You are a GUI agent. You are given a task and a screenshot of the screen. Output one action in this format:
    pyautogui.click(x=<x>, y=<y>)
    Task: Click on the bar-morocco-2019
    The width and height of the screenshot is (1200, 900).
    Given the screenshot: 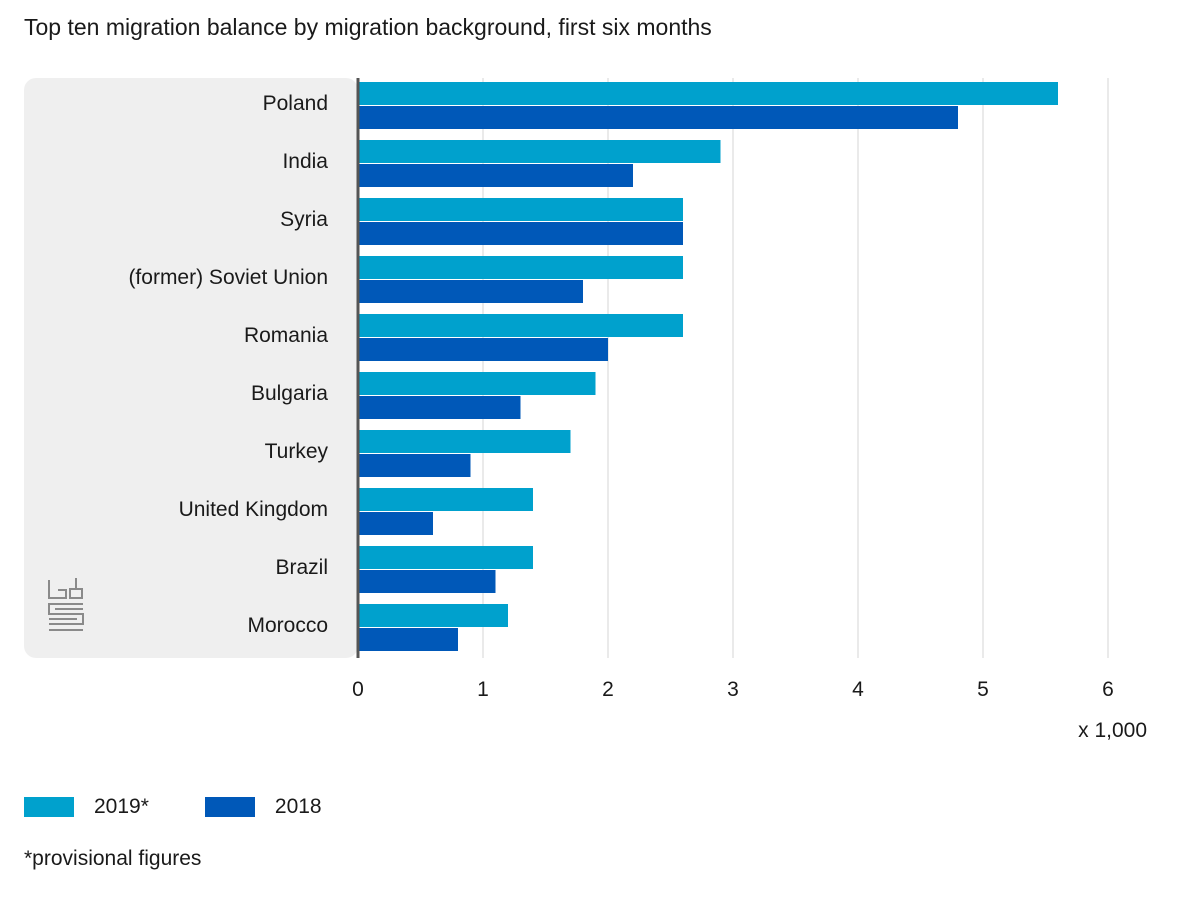 What is the action you would take?
    pyautogui.click(x=433, y=615)
    